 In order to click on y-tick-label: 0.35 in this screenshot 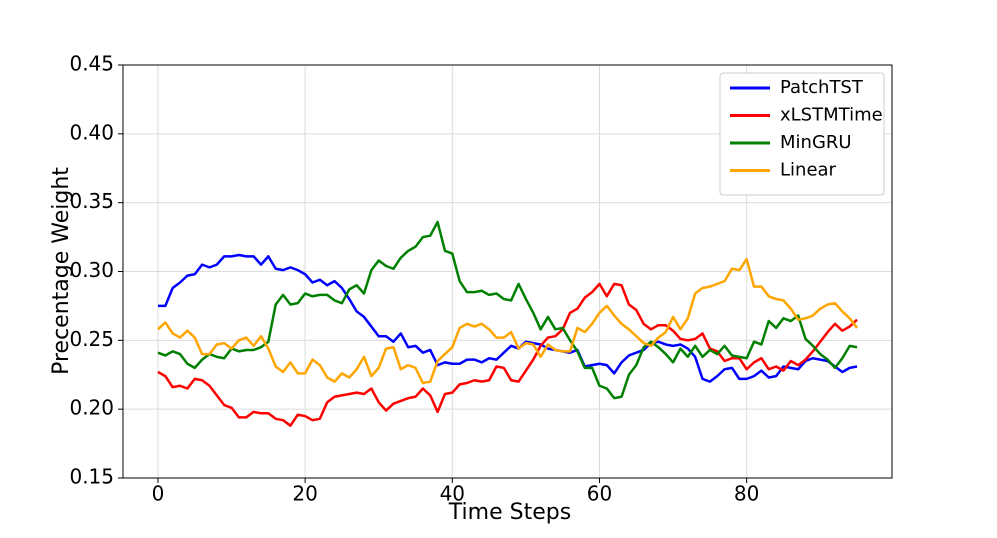, I will do `click(91, 201)`.